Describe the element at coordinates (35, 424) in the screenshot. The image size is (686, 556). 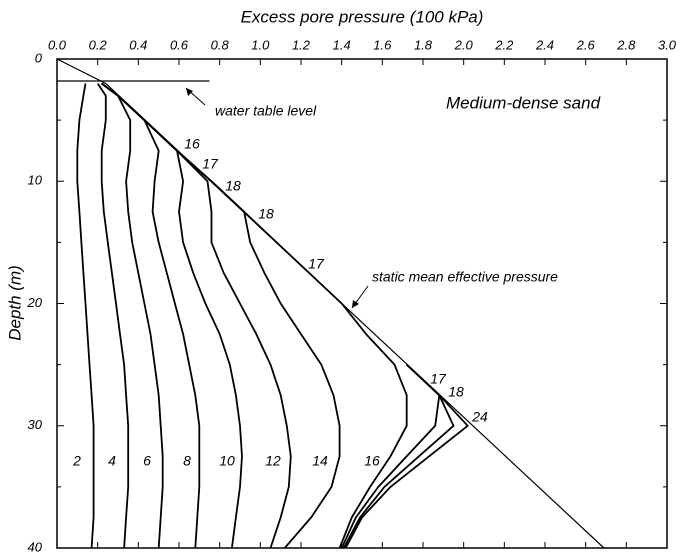
I see `y-tick-label: 30` at that location.